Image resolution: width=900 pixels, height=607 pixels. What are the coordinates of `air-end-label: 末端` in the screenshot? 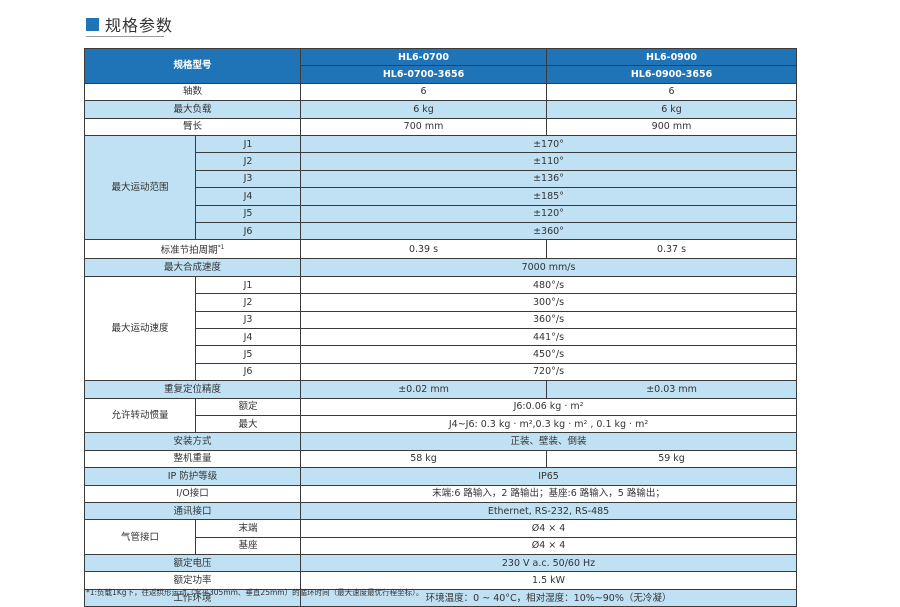 It's located at (248, 528).